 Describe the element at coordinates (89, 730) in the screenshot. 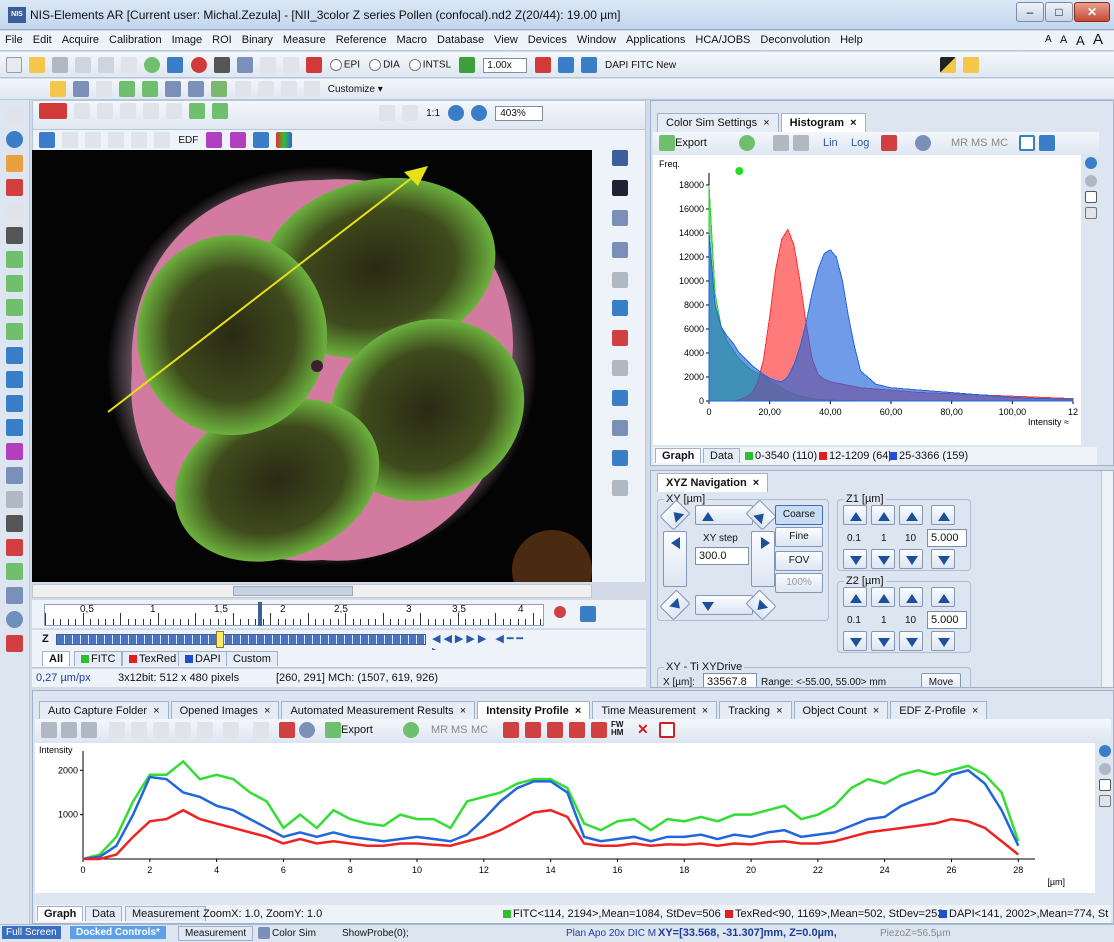

I see `profile-tool3-icon` at that location.